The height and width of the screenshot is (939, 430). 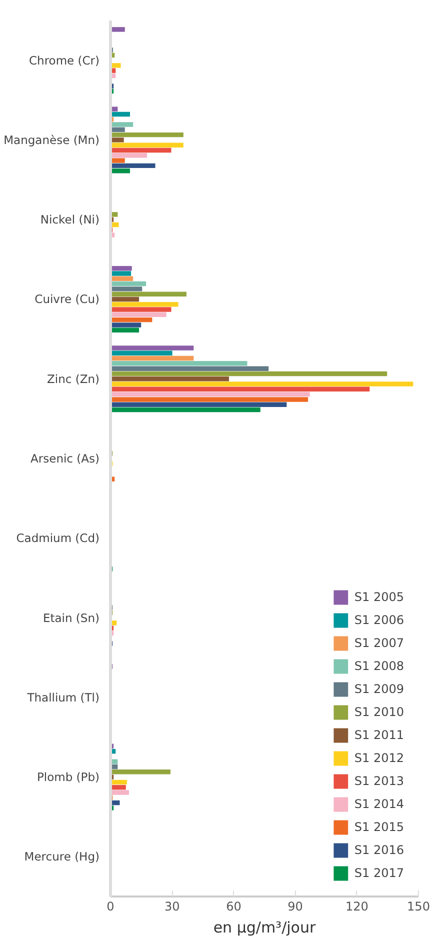 I want to click on legend-label: S1 2016, so click(x=379, y=850).